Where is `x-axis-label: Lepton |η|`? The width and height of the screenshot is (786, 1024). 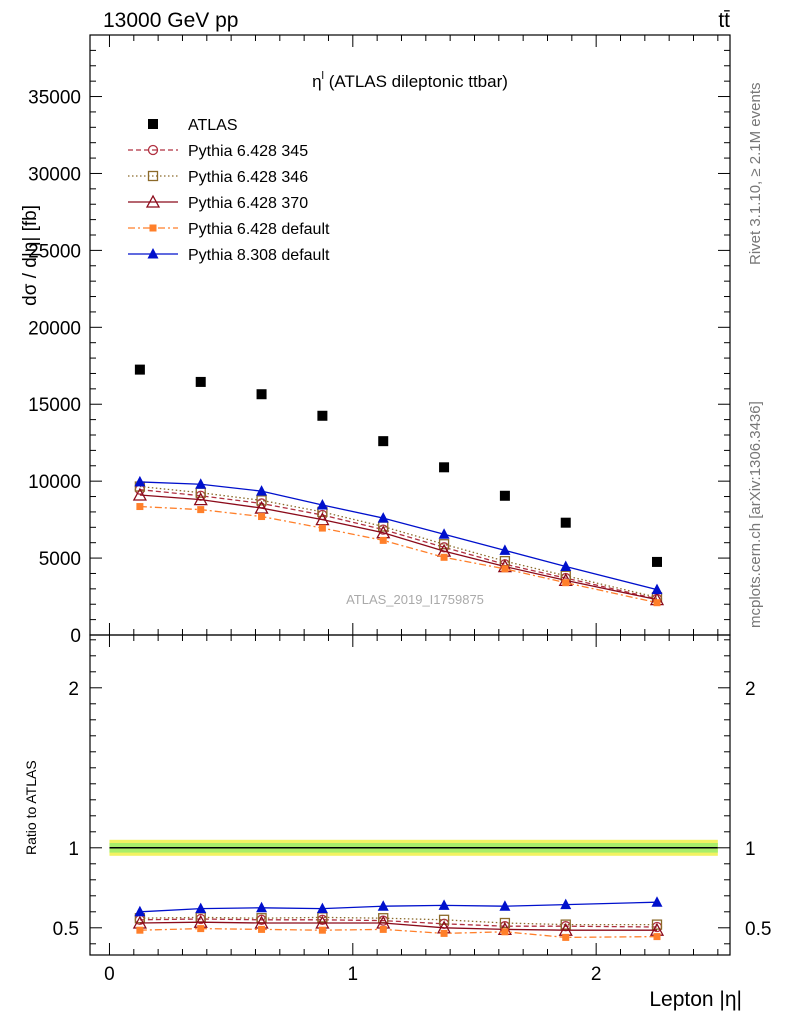 x-axis-label: Lepton |η| is located at coordinates (695, 999).